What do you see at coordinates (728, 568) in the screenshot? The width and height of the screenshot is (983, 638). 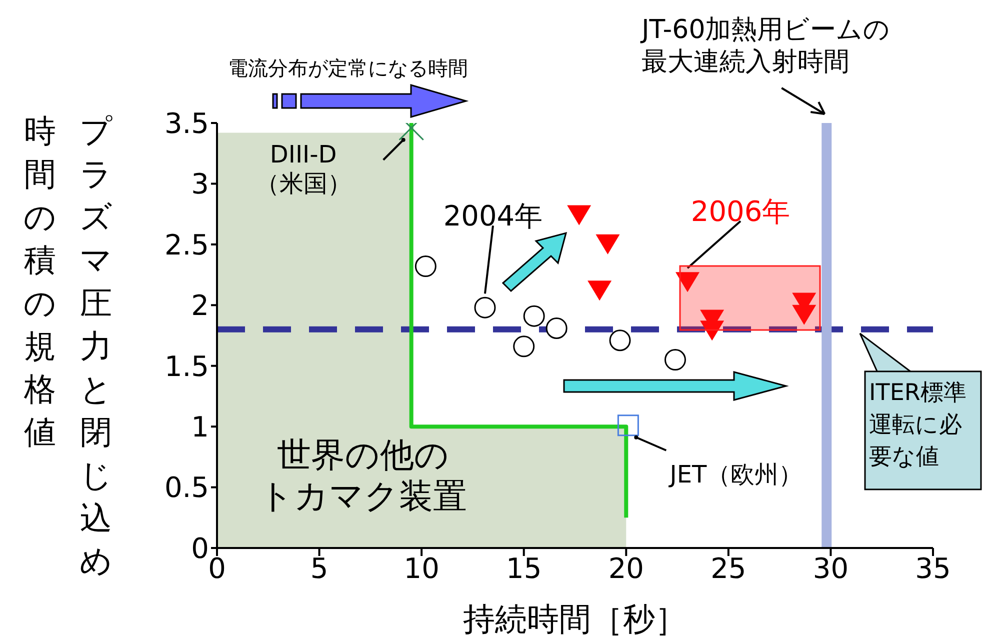 I see `x-tick-label: 25` at bounding box center [728, 568].